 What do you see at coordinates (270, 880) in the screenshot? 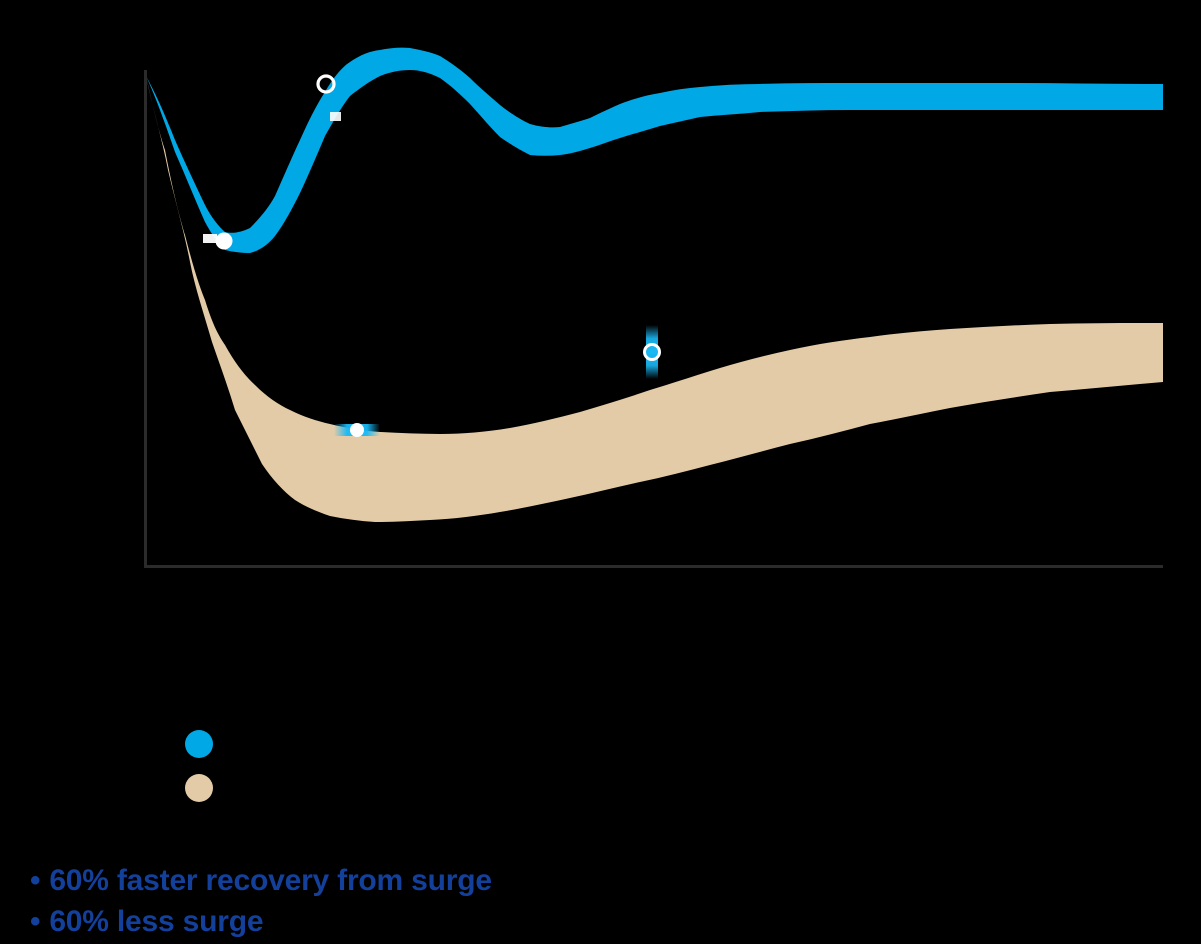
I see `bullet-text: 60% faster recovery from surge` at bounding box center [270, 880].